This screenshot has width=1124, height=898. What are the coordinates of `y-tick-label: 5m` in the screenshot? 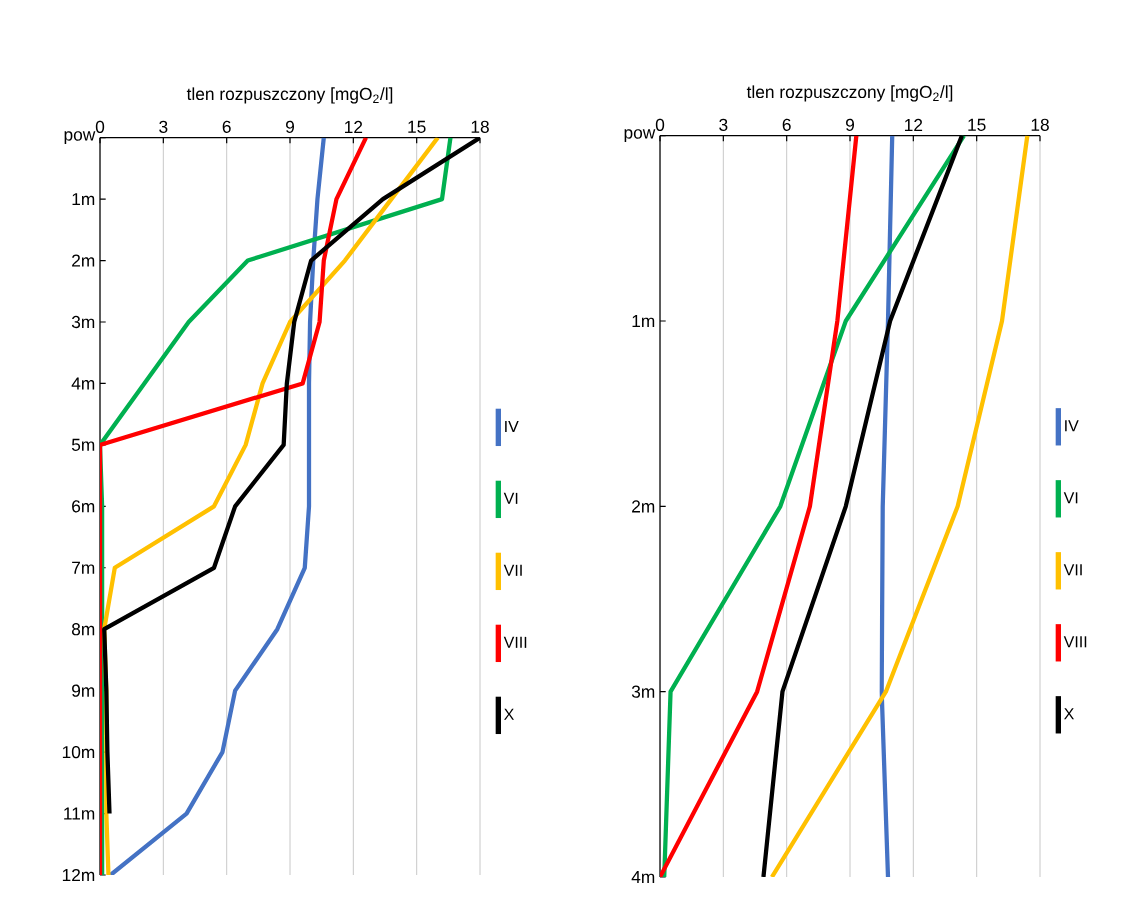 It's located at (83, 444).